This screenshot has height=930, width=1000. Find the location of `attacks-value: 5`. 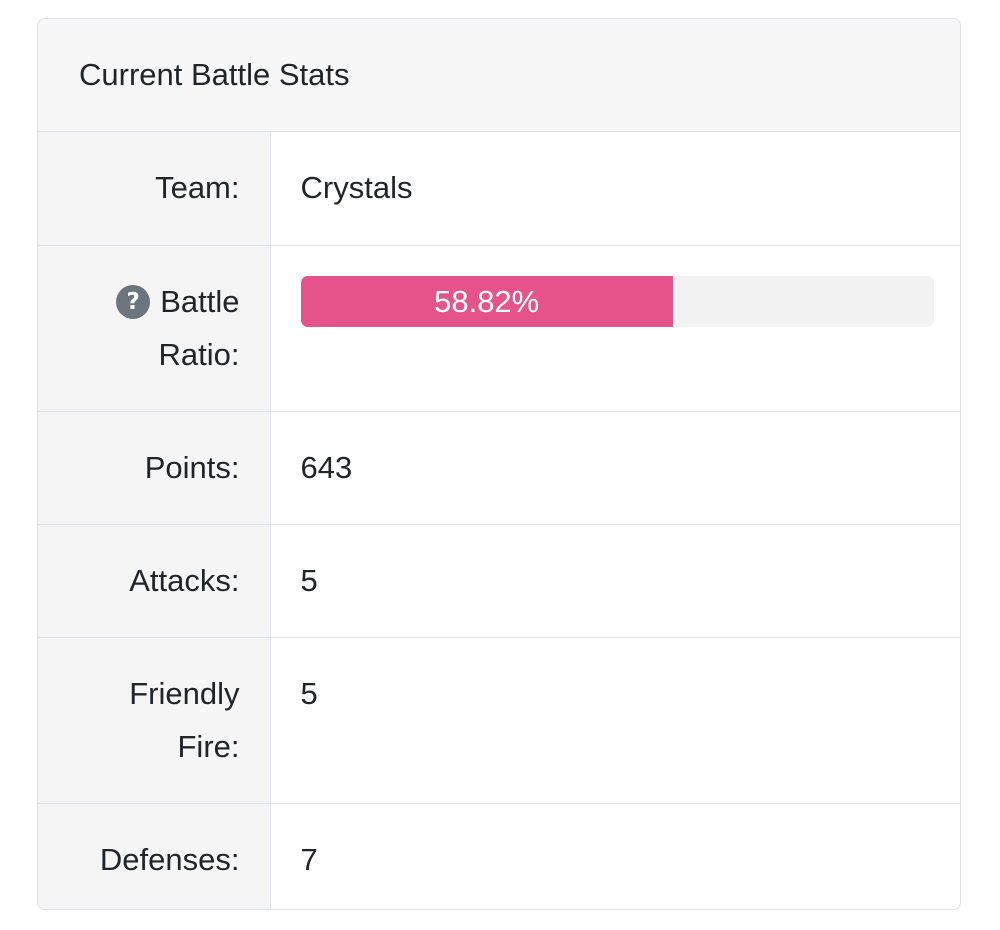

attacks-value: 5 is located at coordinates (615, 581).